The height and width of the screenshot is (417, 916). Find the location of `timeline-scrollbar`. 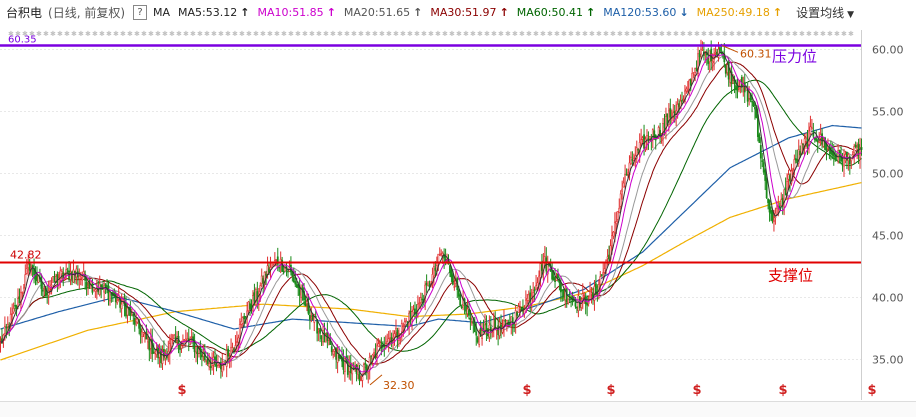

timeline-scrollbar is located at coordinates (458, 409).